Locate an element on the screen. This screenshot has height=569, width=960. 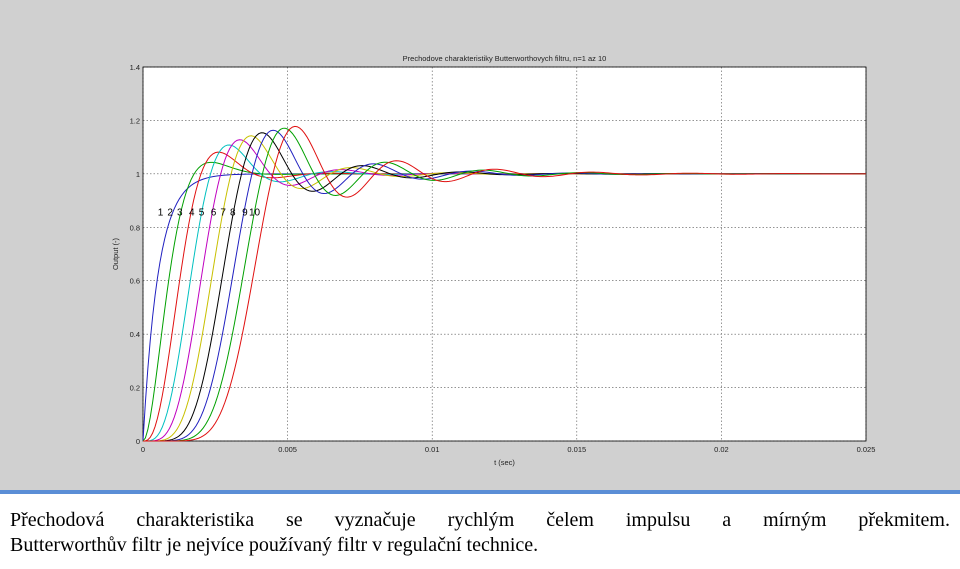
series-label-2: 2 is located at coordinates (170, 212).